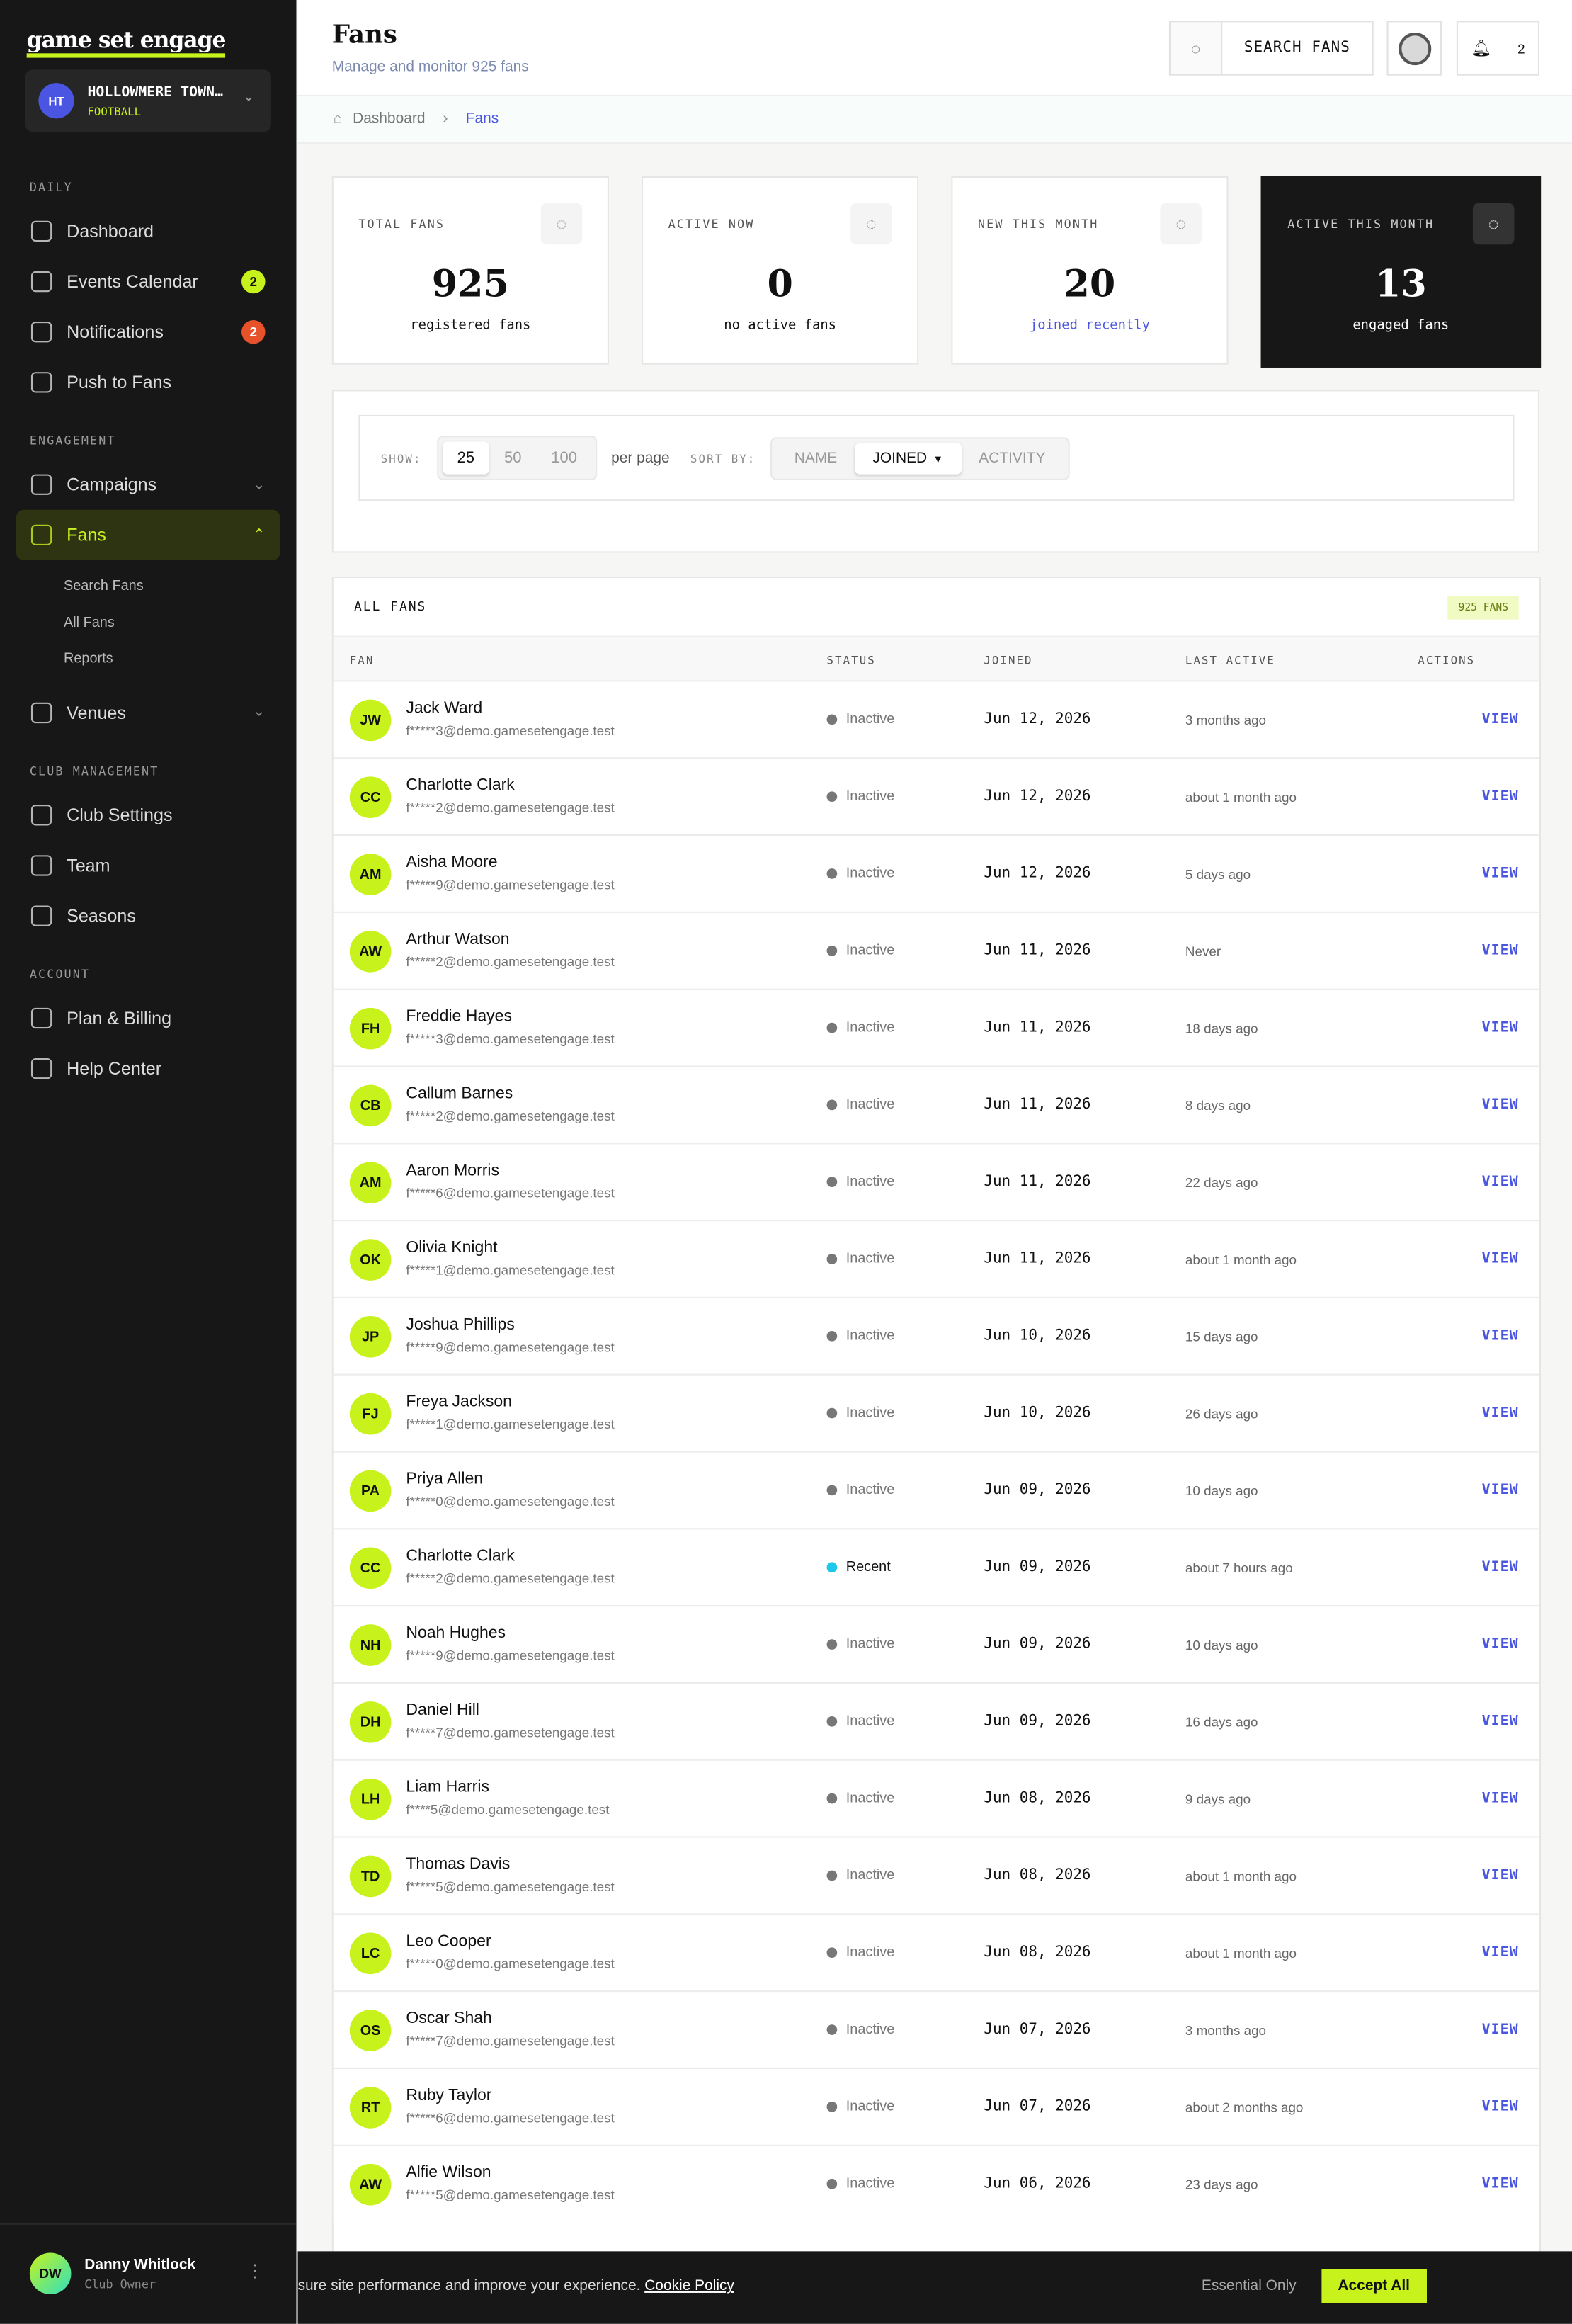  I want to click on sub-nav-item: All Fans, so click(89, 622).